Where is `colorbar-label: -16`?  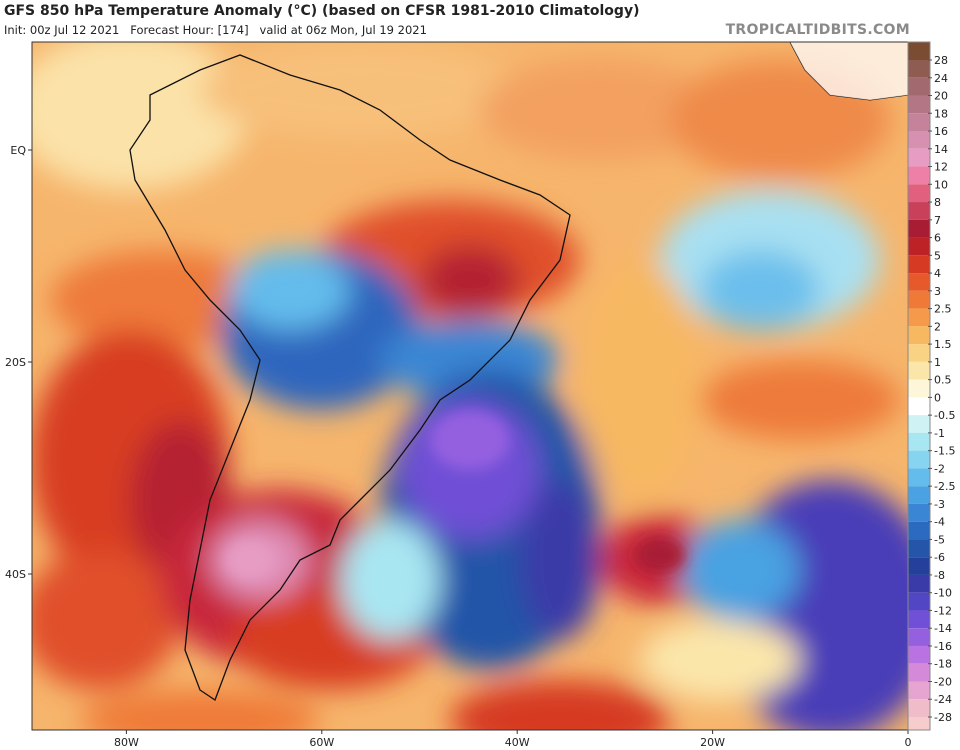
colorbar-label: -16 is located at coordinates (943, 646).